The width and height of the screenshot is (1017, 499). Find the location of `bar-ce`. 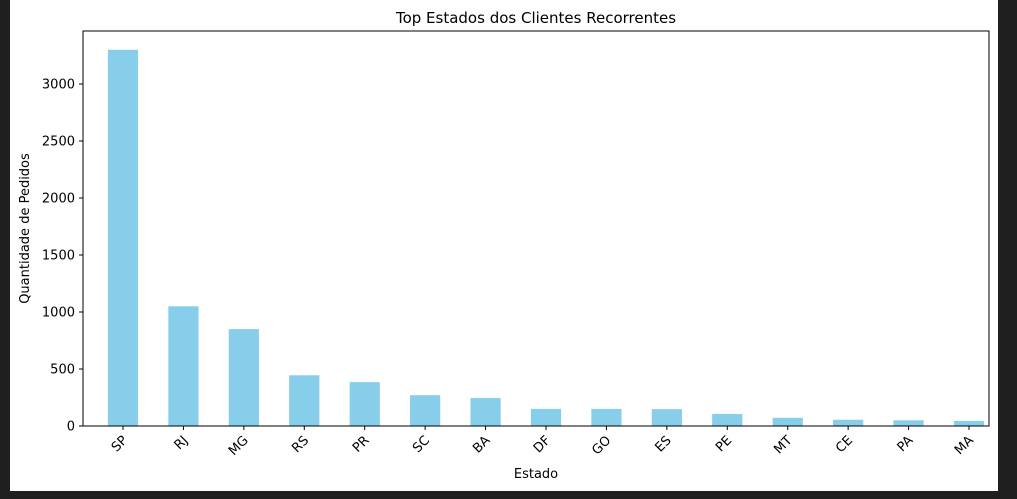

bar-ce is located at coordinates (848, 422).